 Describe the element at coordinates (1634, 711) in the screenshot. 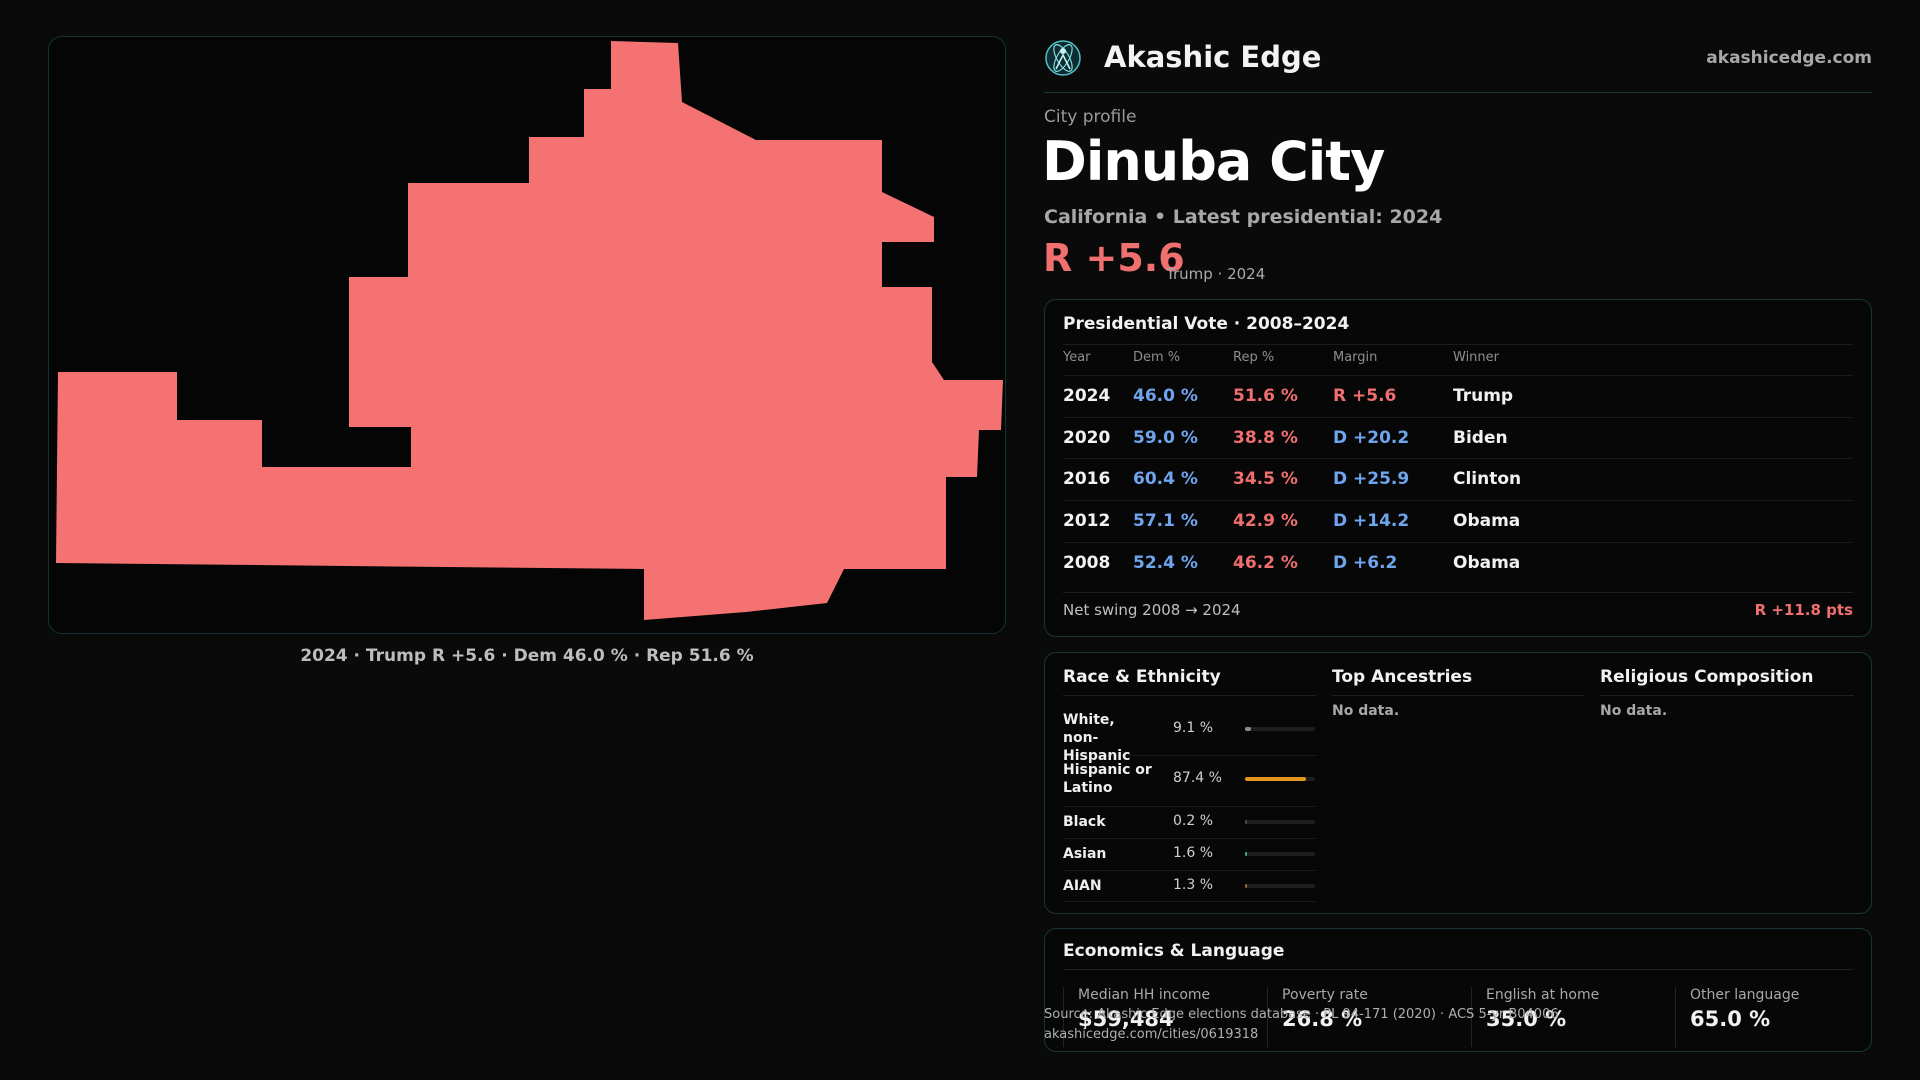

I see `religion-empty: No data.` at that location.